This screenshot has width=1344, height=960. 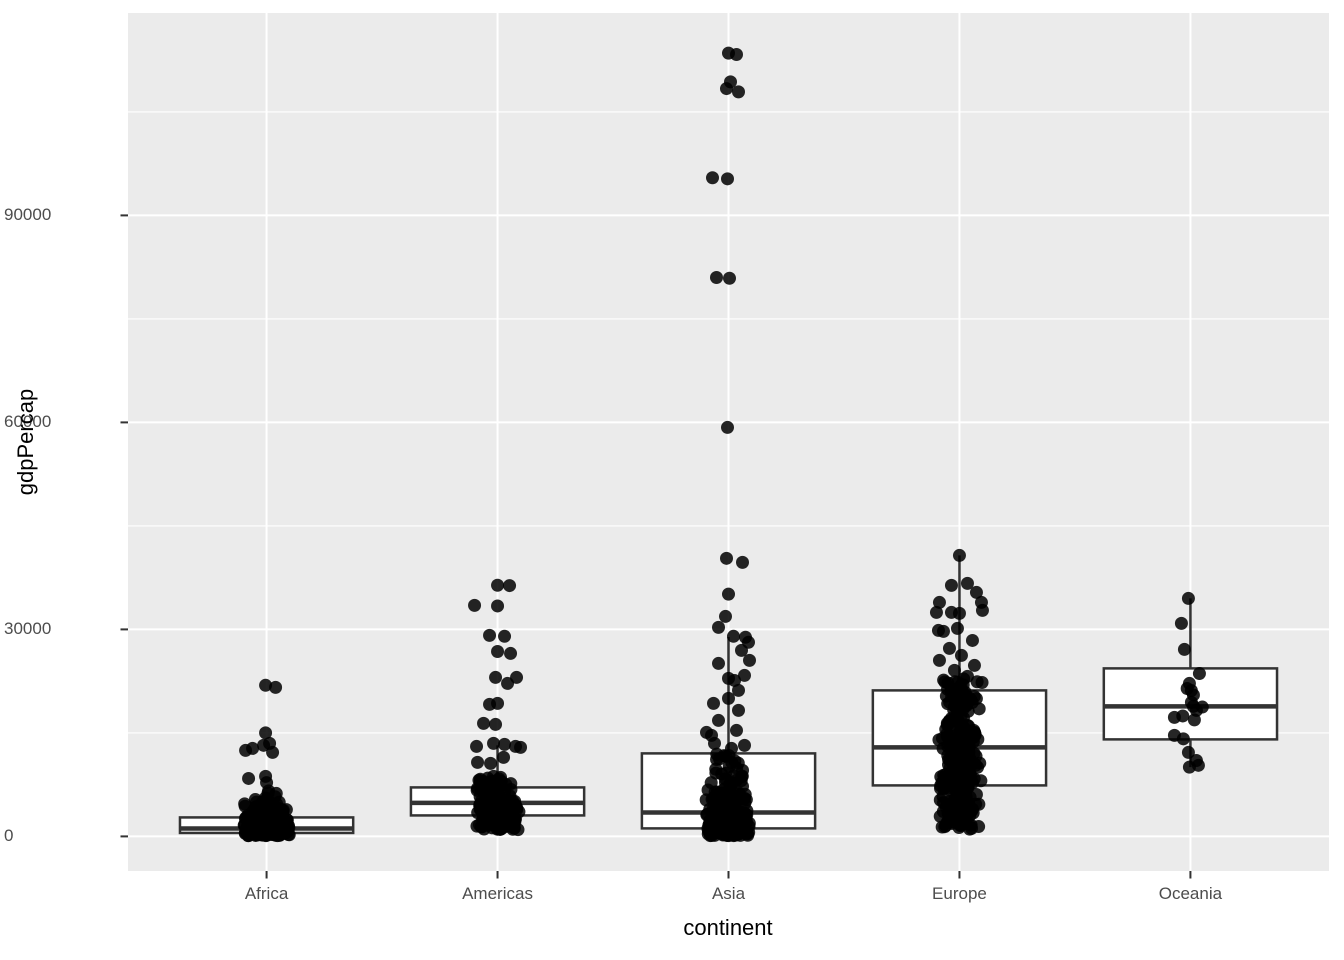 I want to click on x-tick-label-oceania: Oceania, so click(x=1190, y=893).